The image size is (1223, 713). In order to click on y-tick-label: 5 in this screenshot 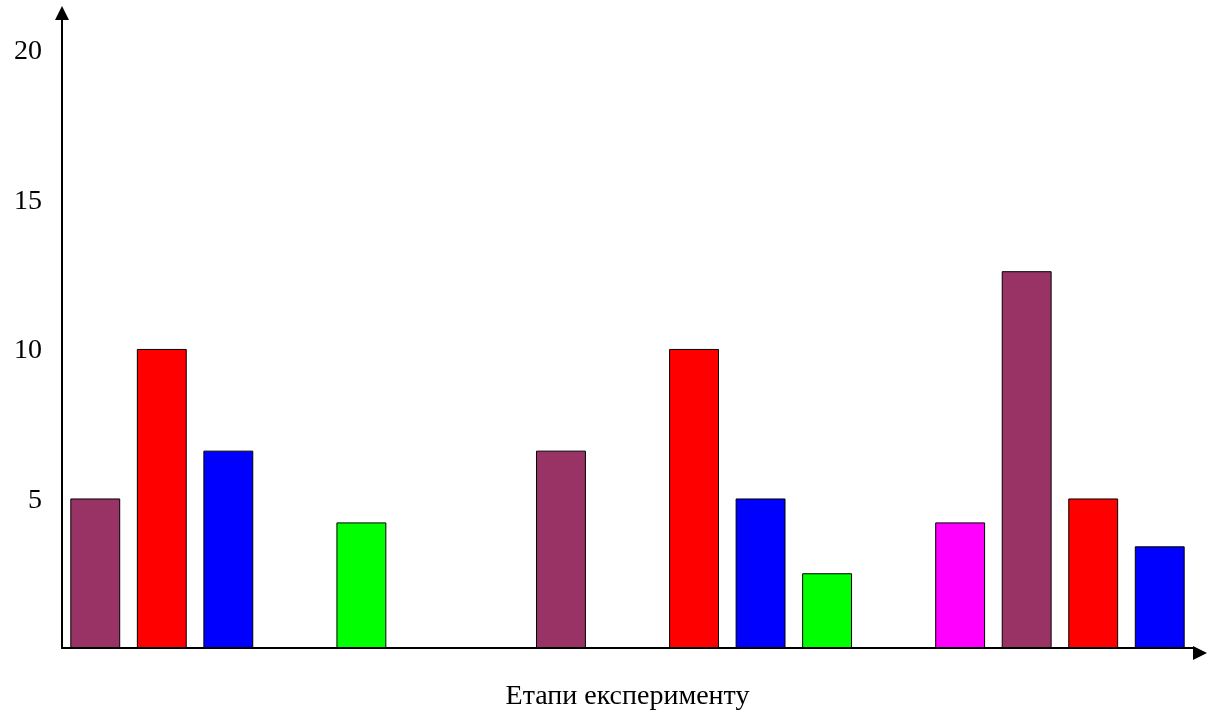, I will do `click(35, 498)`.